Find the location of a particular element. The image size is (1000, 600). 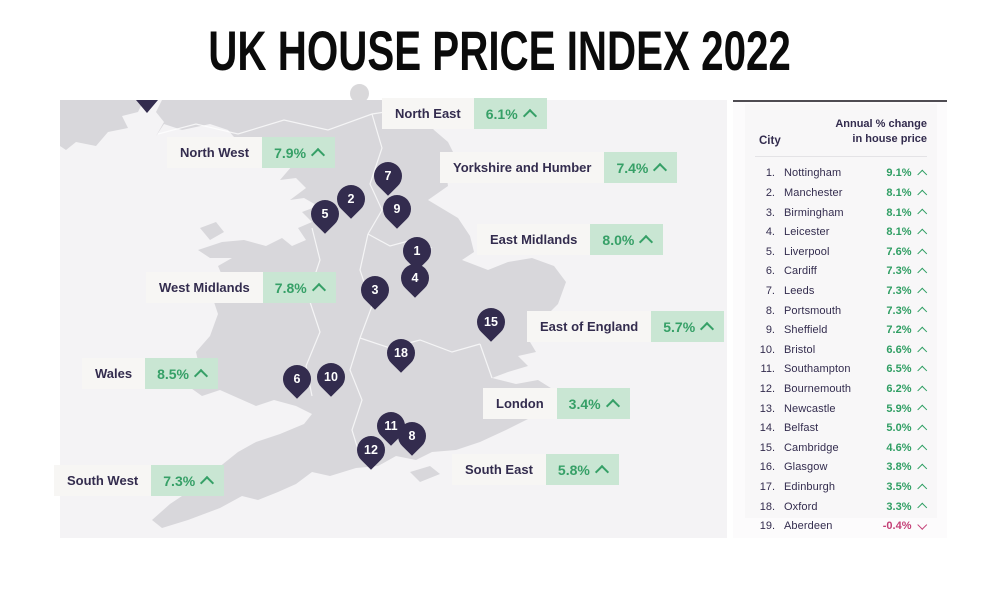

row-city: Aberdeen is located at coordinates (808, 526).